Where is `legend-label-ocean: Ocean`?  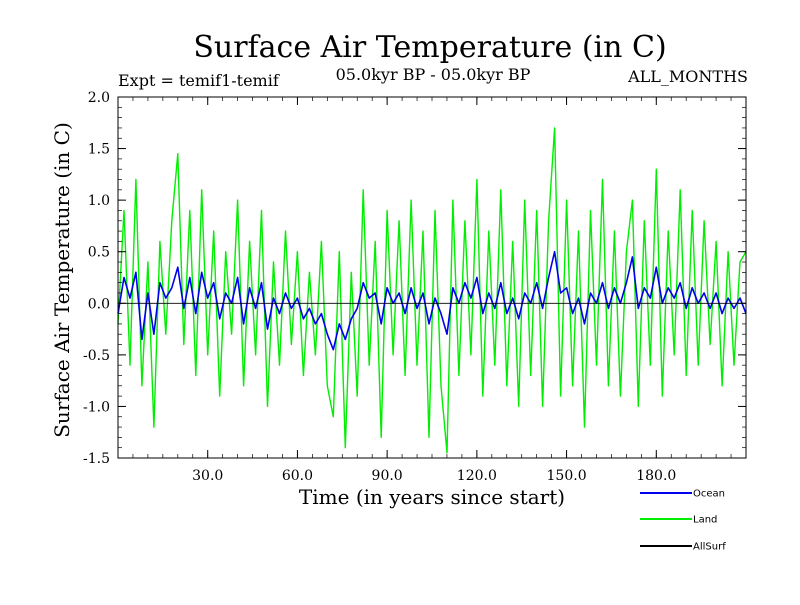
legend-label-ocean: Ocean is located at coordinates (709, 494).